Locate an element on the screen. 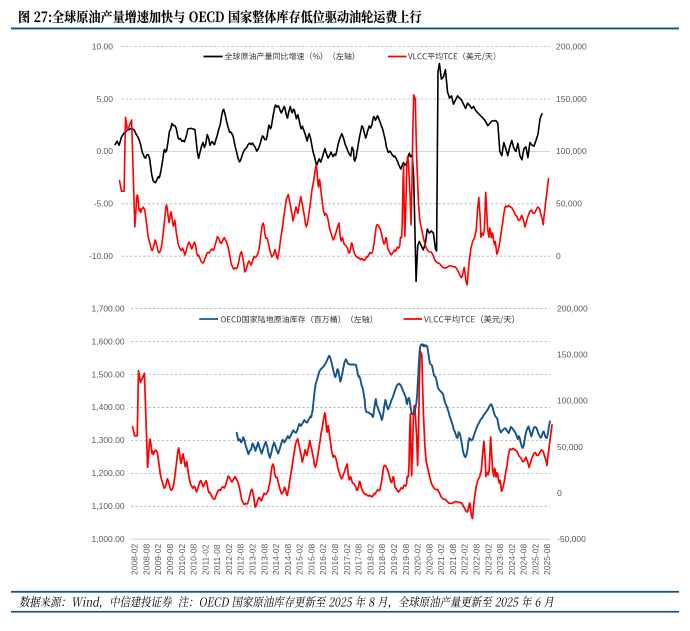 This screenshot has width=690, height=631. svg-text: 2009-02 is located at coordinates (158, 559).